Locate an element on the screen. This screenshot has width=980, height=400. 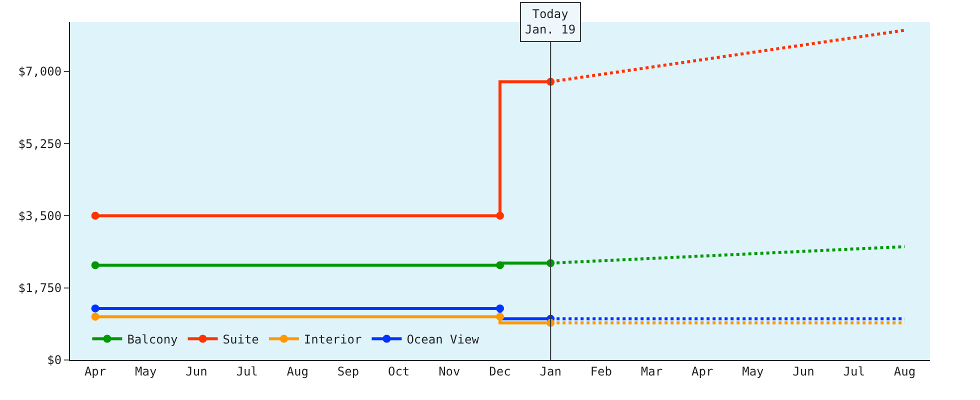
x-tick-label: Mar is located at coordinates (651, 371).